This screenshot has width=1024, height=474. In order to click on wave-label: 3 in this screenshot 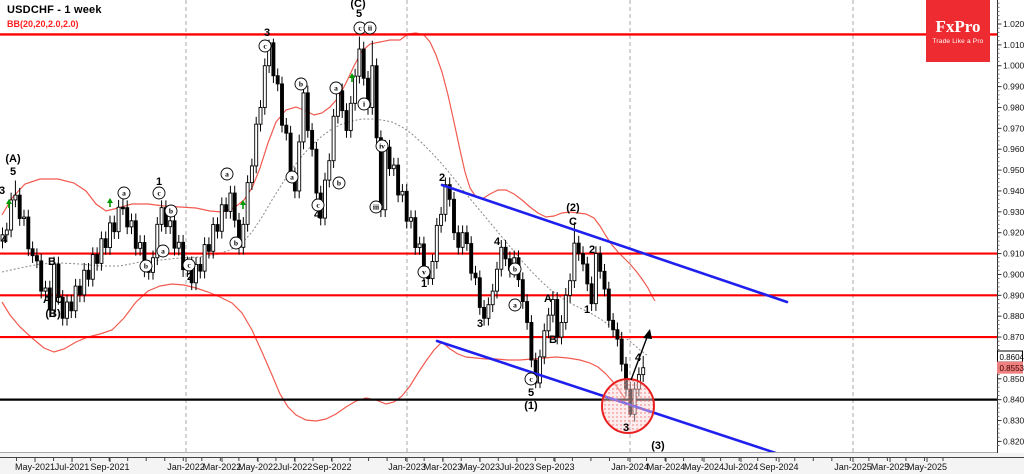, I will do `click(480, 324)`.